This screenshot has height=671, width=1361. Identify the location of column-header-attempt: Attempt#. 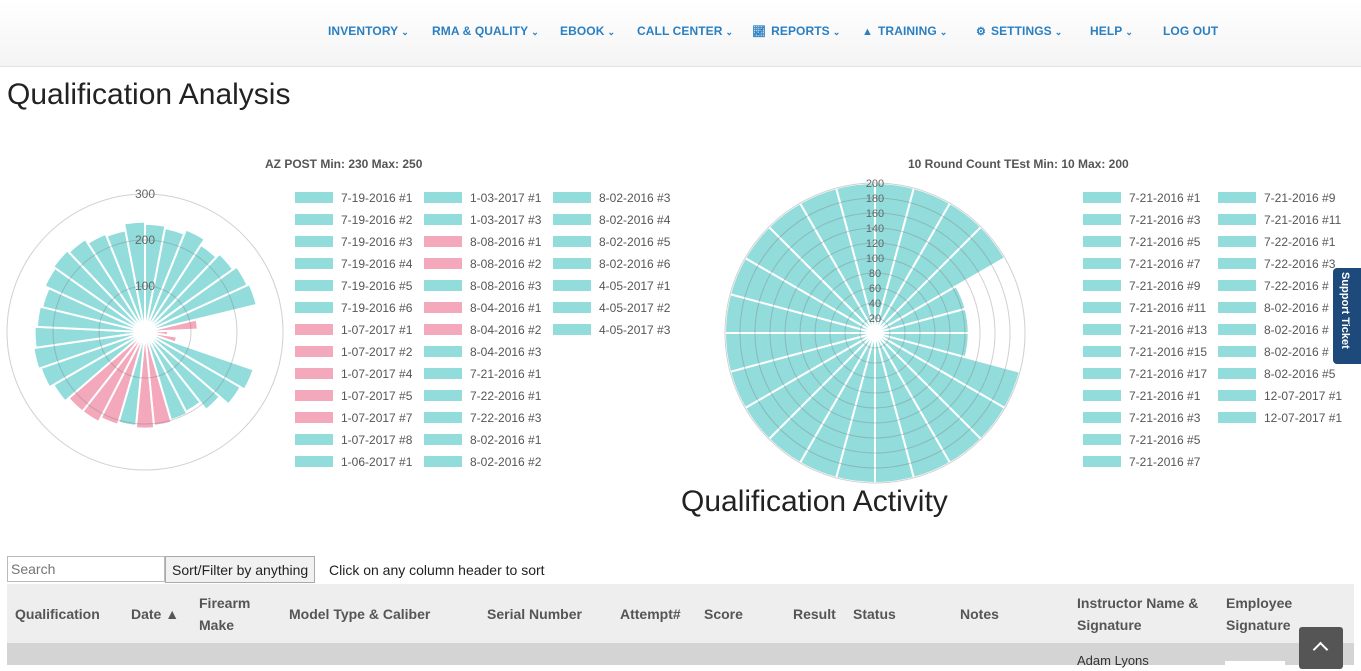
(650, 614).